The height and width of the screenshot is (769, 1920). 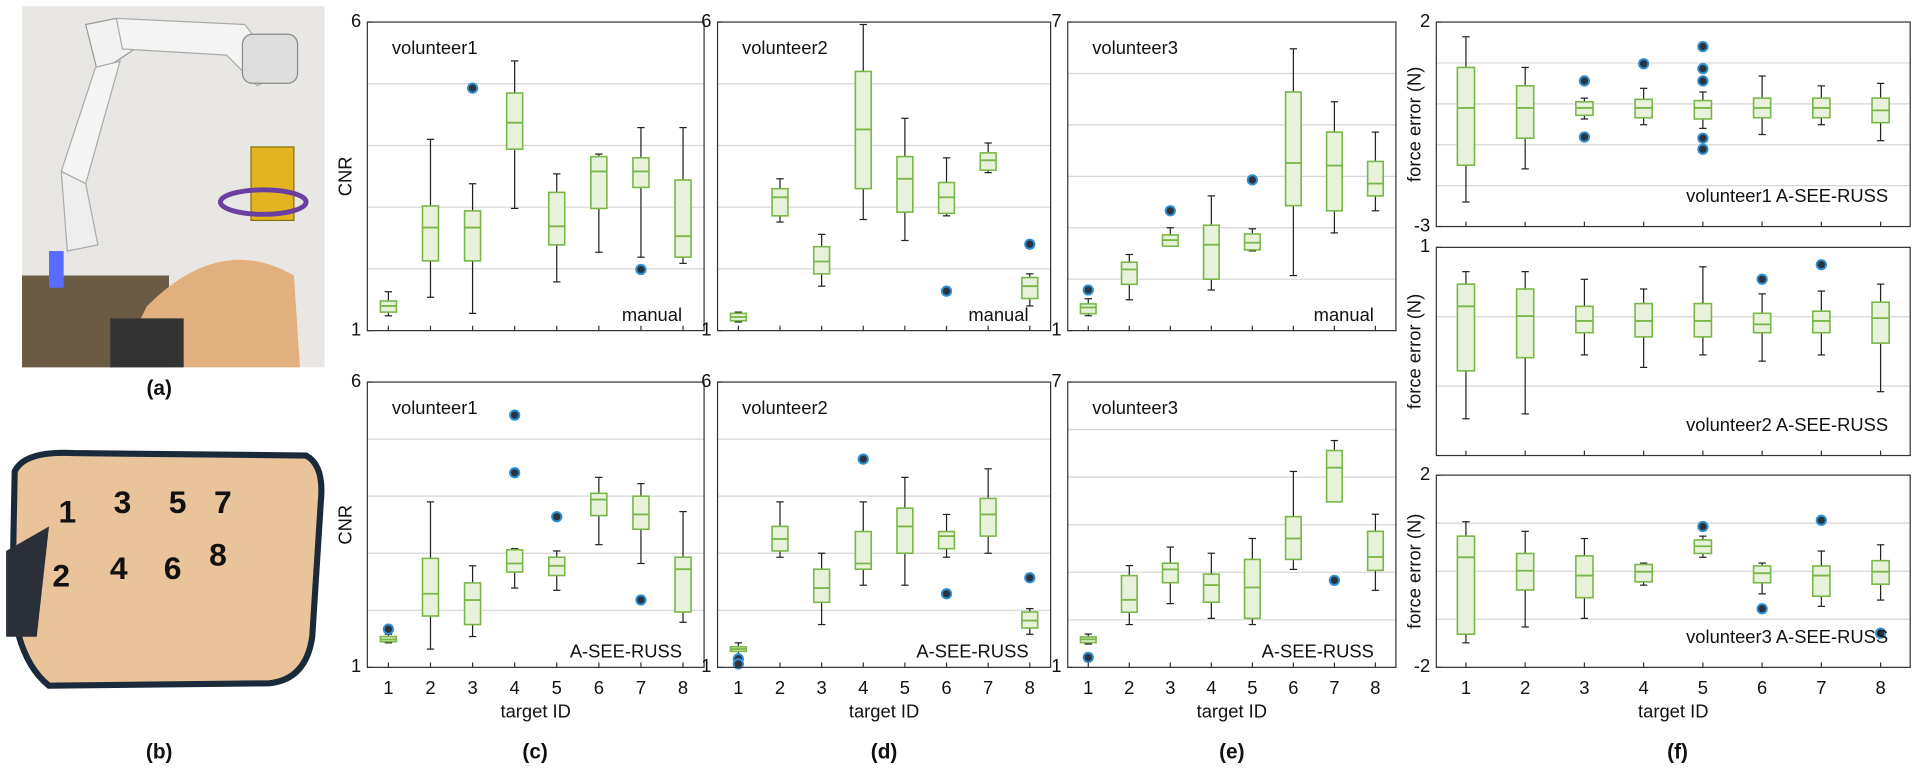 What do you see at coordinates (344, 176) in the screenshot?
I see `y-axis-label: CNR` at bounding box center [344, 176].